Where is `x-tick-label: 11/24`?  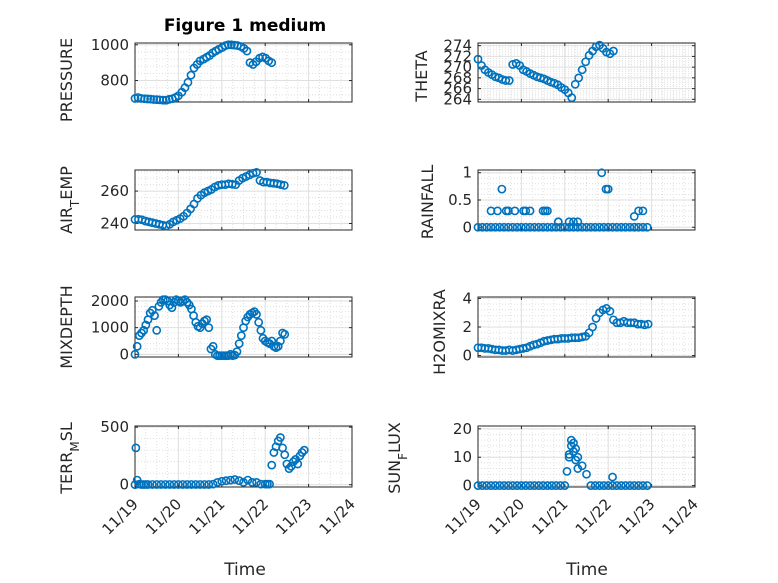
x-tick-label: 11/24 is located at coordinates (337, 516).